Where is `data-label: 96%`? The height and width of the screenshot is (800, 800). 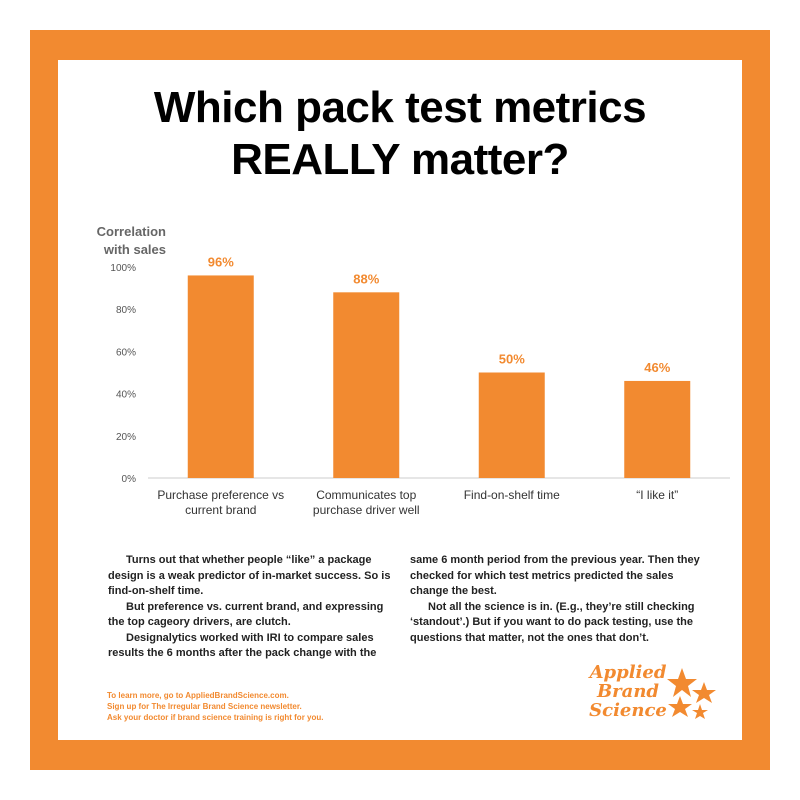
data-label: 96% is located at coordinates (221, 261).